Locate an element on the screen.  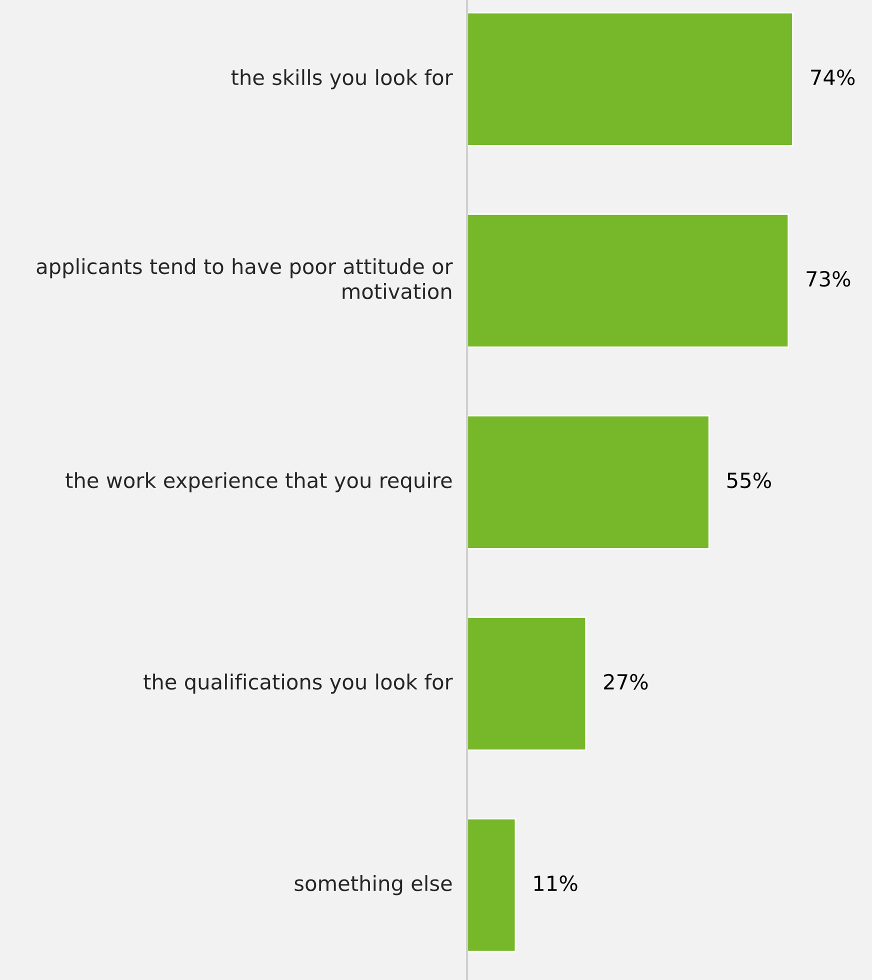
data-label: 74% is located at coordinates (833, 77).